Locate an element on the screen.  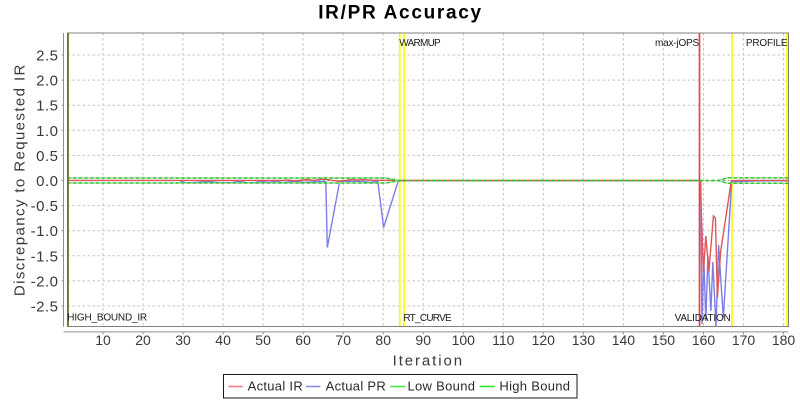
svg-text: 2.5 is located at coordinates (47, 56).